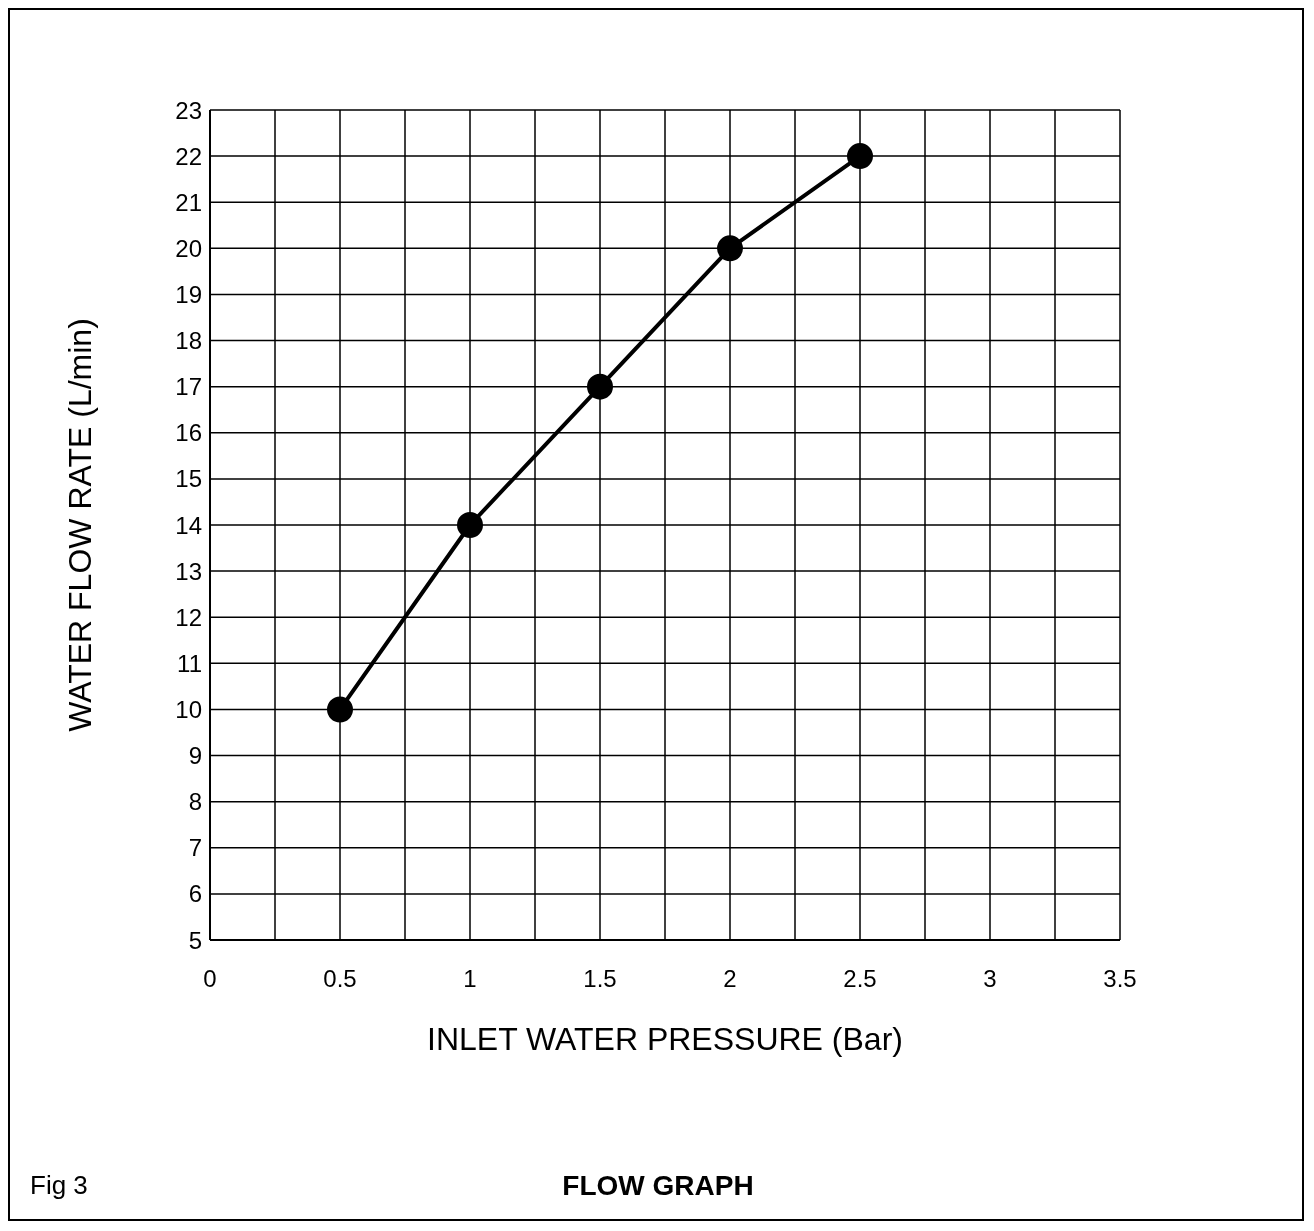 The image size is (1314, 1231). What do you see at coordinates (195, 848) in the screenshot?
I see `y-tick-label: 7` at bounding box center [195, 848].